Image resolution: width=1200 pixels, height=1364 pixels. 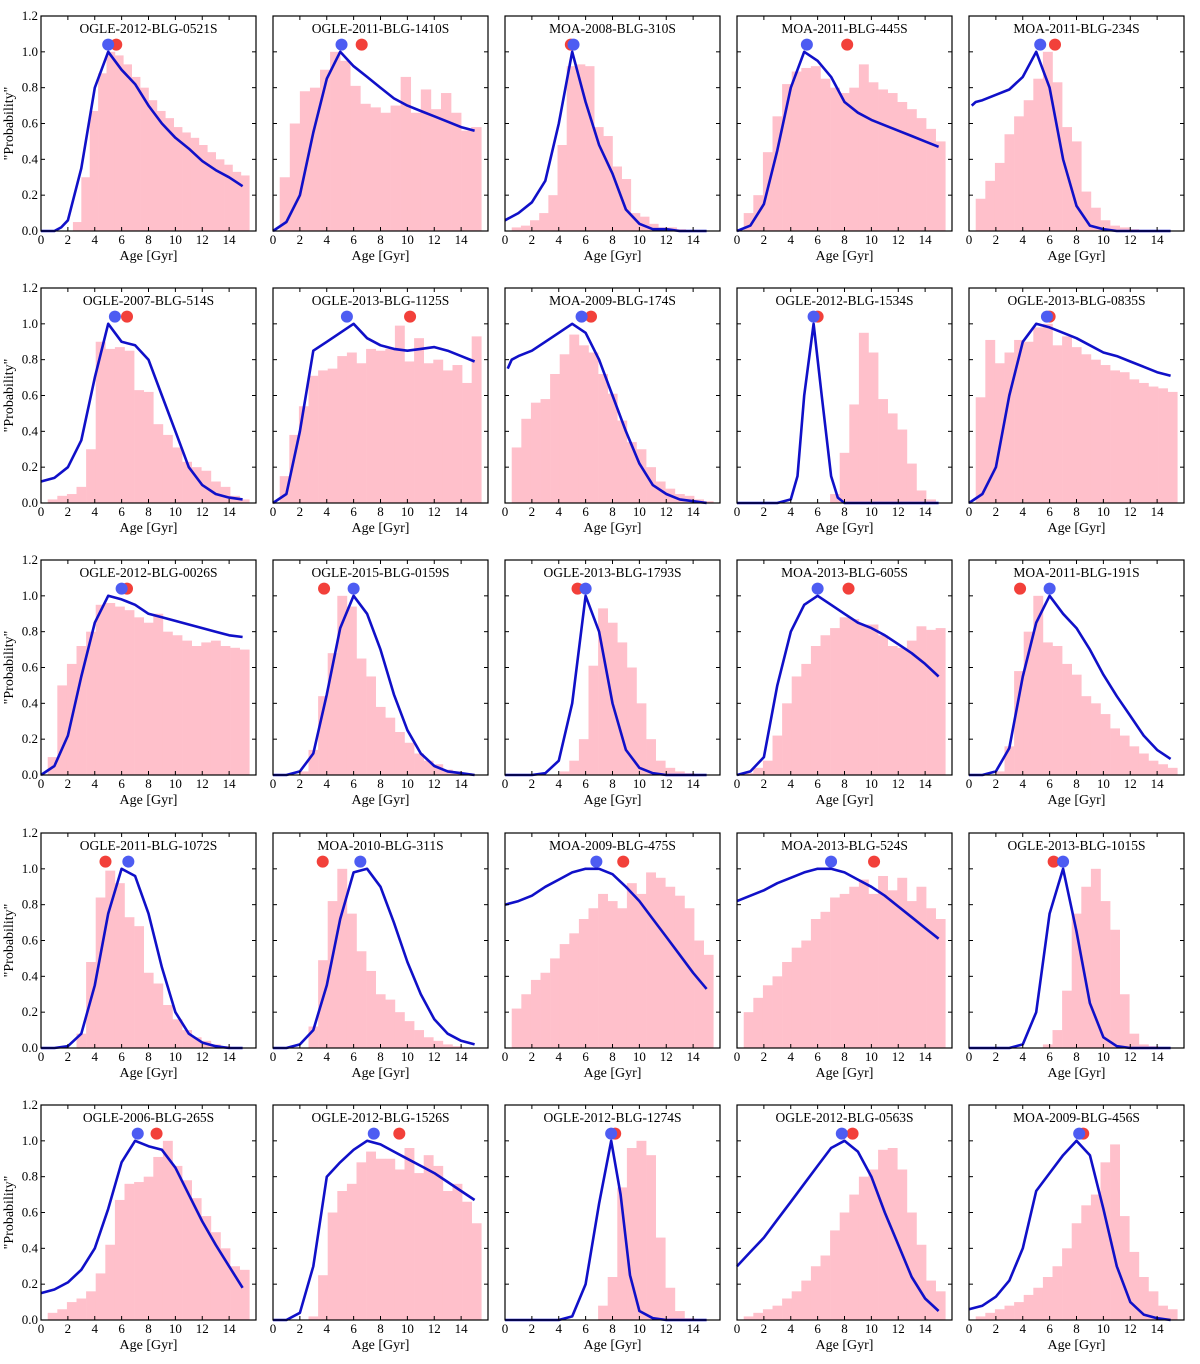 I want to click on subplot-title: OGLE-2013-BLG-1125S, so click(x=381, y=300).